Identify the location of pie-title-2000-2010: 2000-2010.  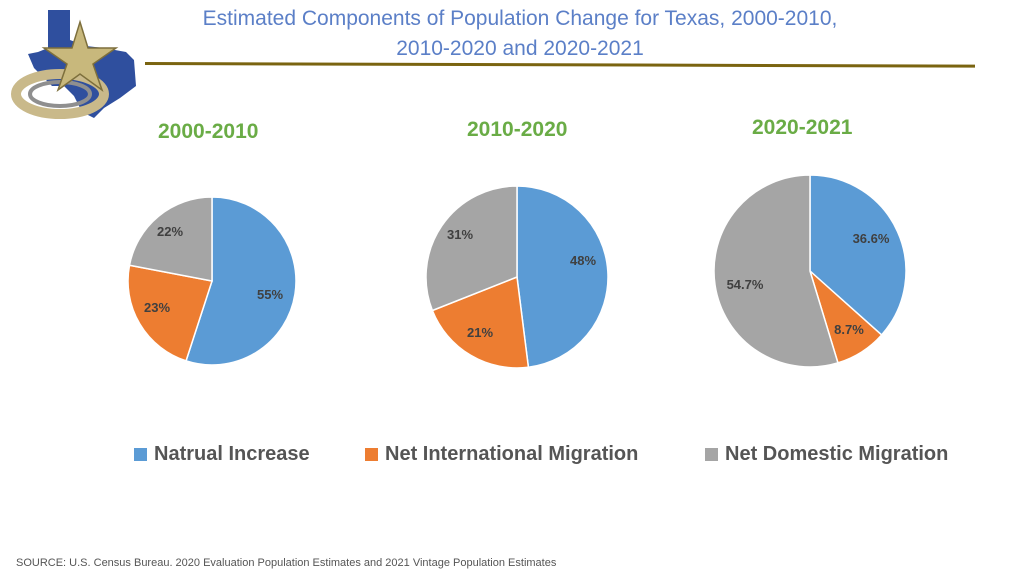
(208, 131).